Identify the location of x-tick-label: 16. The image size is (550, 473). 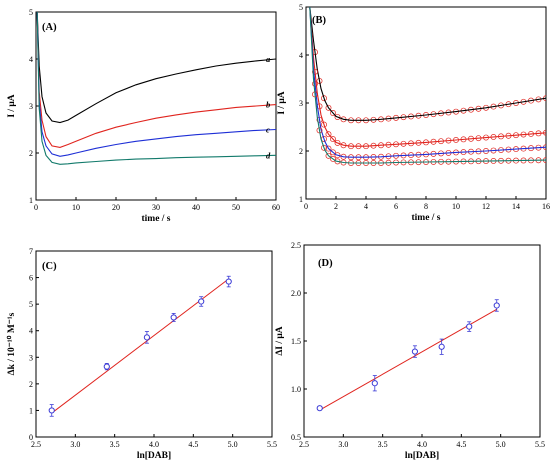
(546, 206).